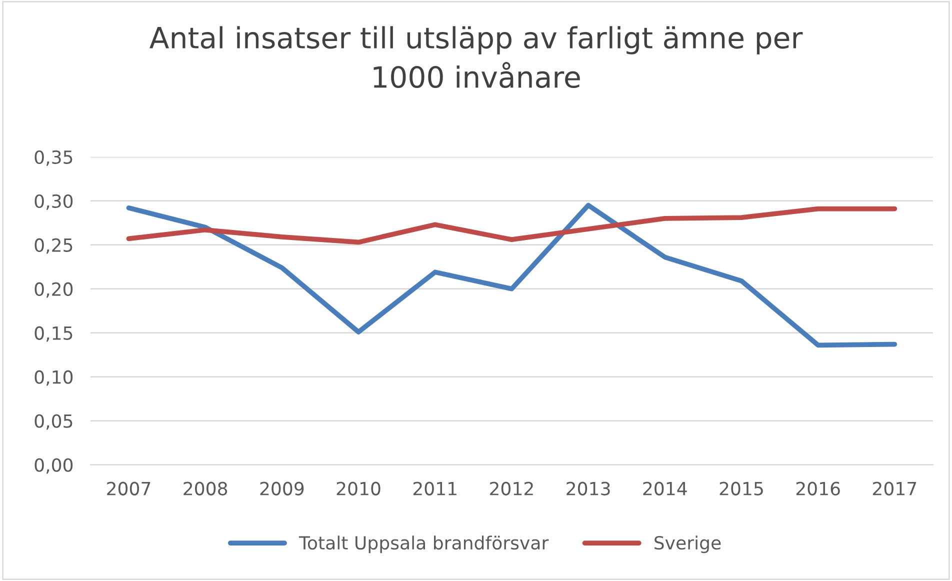 The width and height of the screenshot is (952, 581). Describe the element at coordinates (358, 489) in the screenshot. I see `x-tick-label: 2010` at that location.